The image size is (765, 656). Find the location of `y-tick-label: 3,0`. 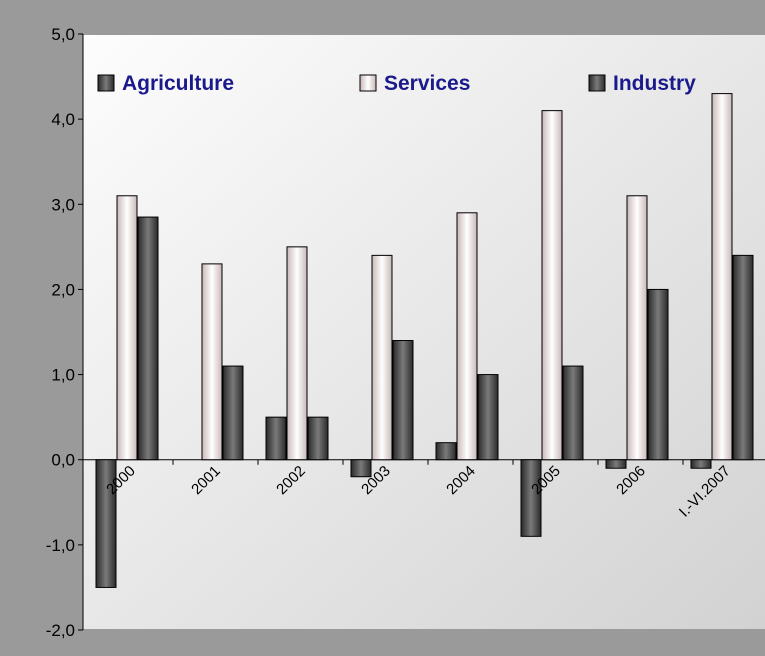

y-tick-label: 3,0 is located at coordinates (63, 204).